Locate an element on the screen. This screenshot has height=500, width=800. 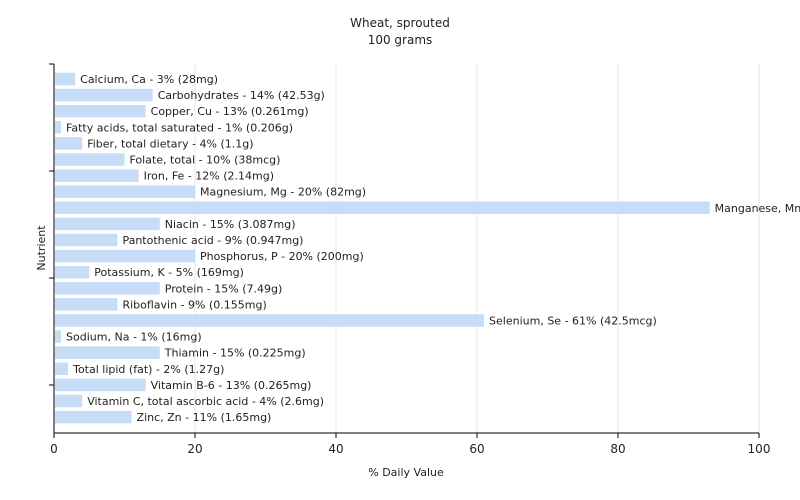
x-tick-label: 60 is located at coordinates (476, 449).